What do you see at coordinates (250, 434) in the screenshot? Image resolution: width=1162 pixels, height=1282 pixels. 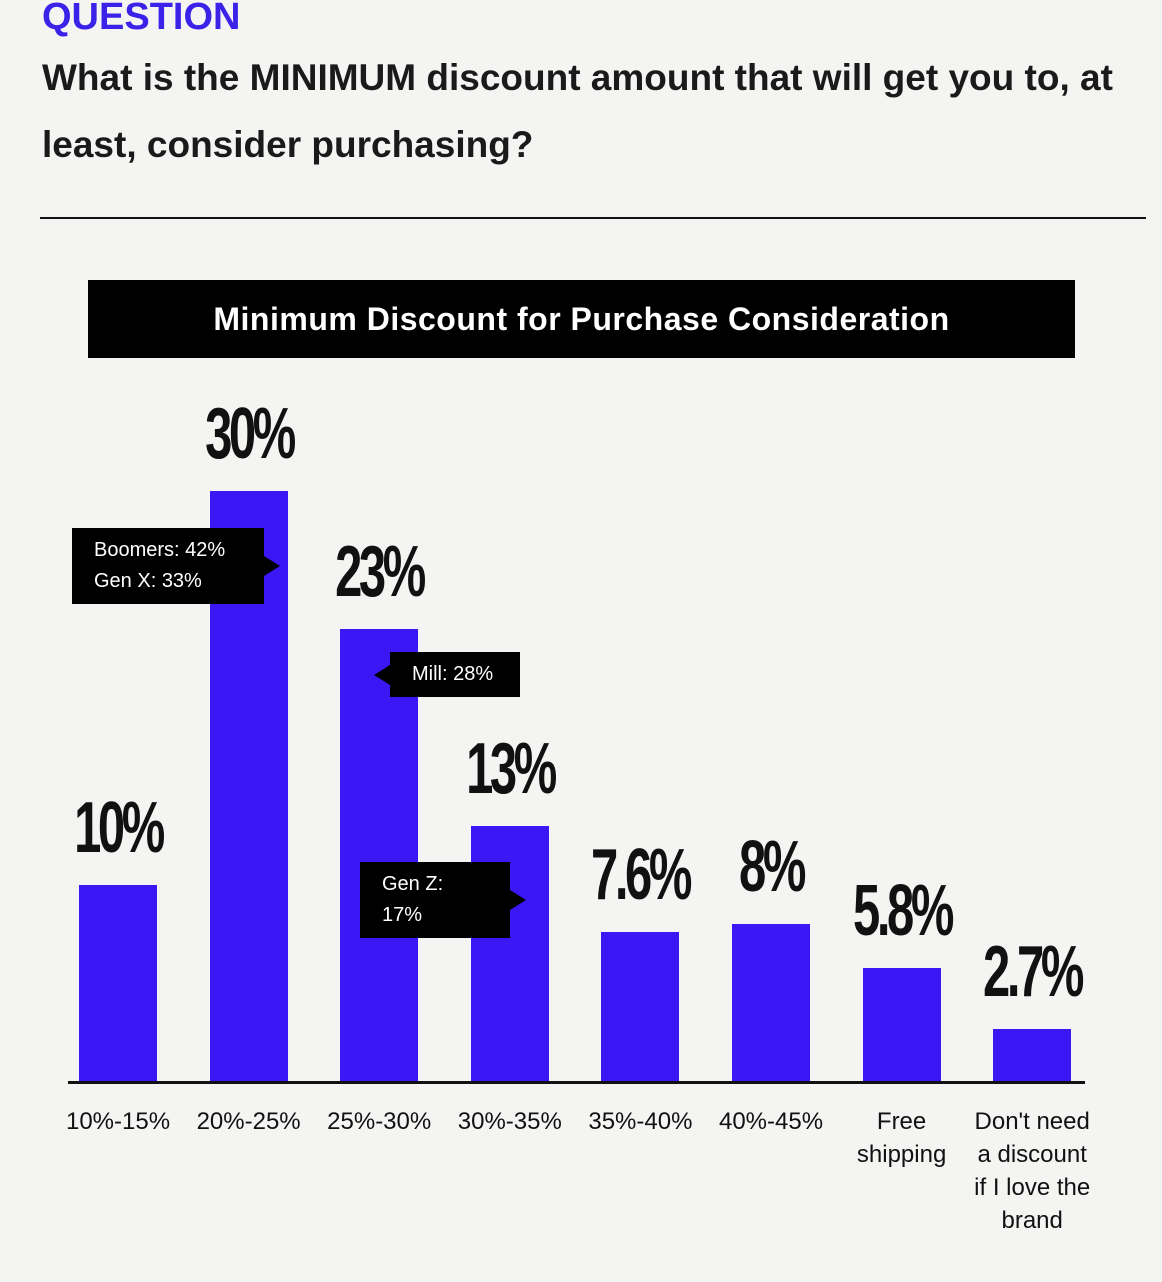 I see `value-label: 30%` at bounding box center [250, 434].